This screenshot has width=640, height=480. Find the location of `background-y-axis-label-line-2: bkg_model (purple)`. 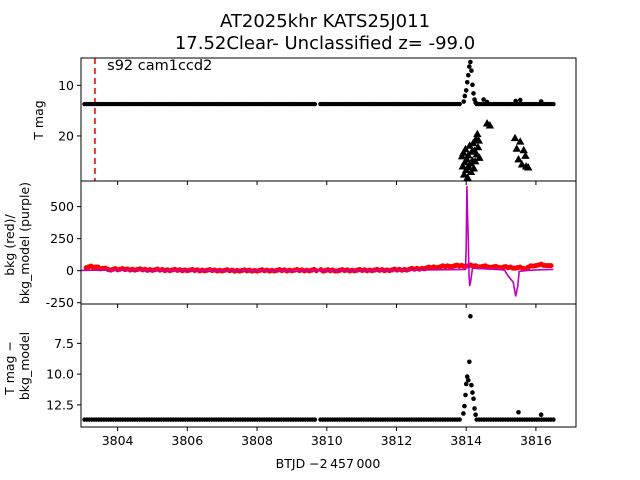

background-y-axis-label-line-2: bkg_model (purple) is located at coordinates (24, 243).